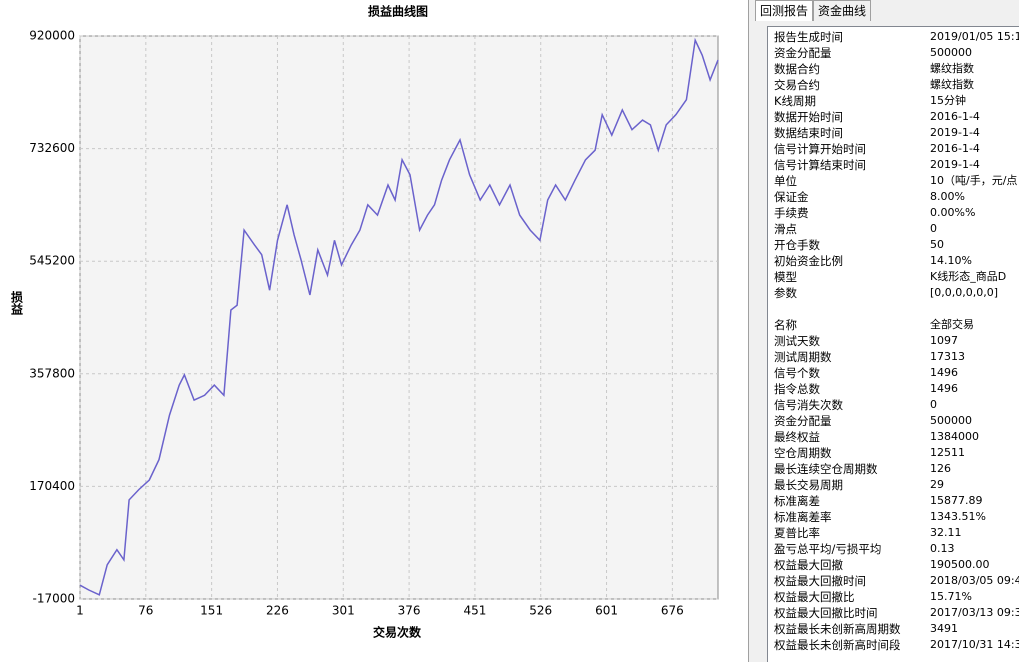  I want to click on field-label: 权益最大回撤时间, so click(820, 581).